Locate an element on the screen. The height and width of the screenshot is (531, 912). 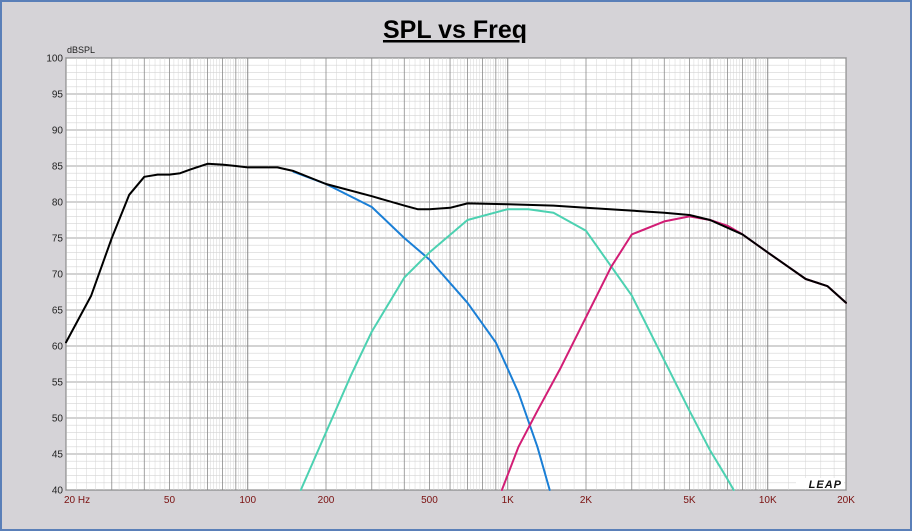
y-tick-label: 100 is located at coordinates (54, 59).